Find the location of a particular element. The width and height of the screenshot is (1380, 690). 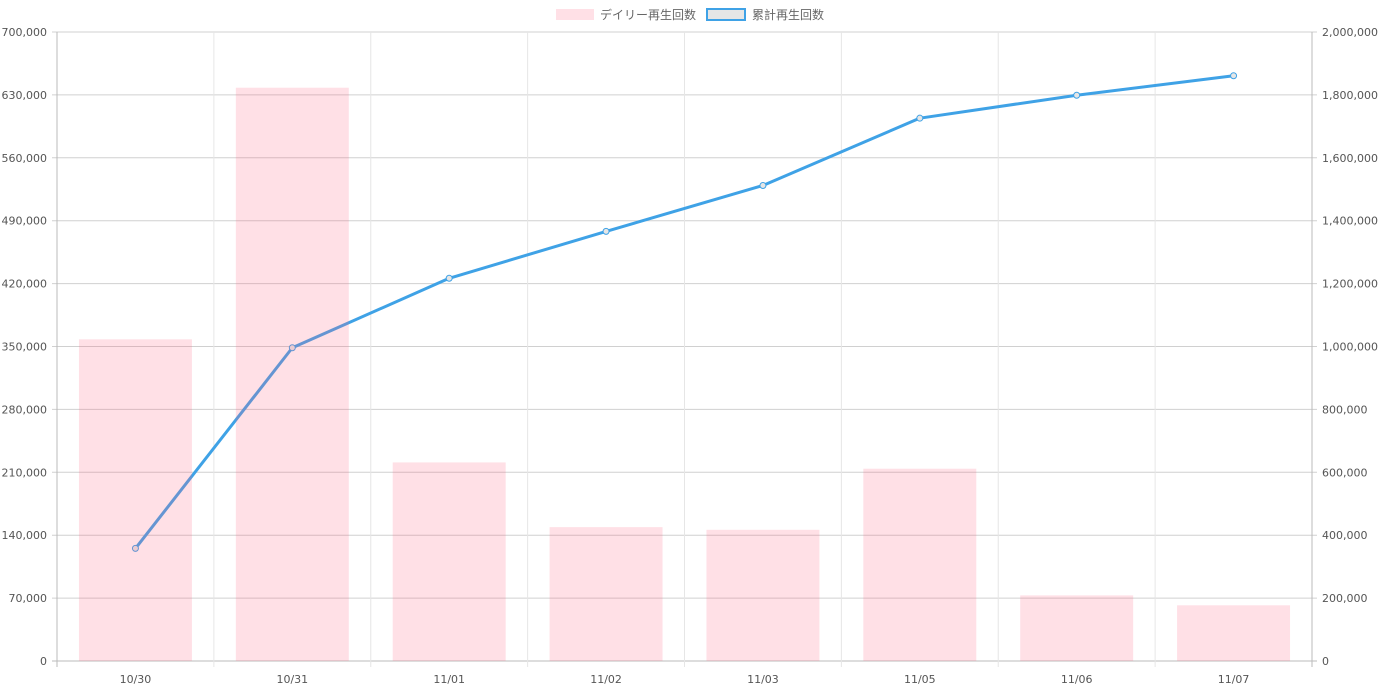

x-tick-label: 11/03 is located at coordinates (763, 679).